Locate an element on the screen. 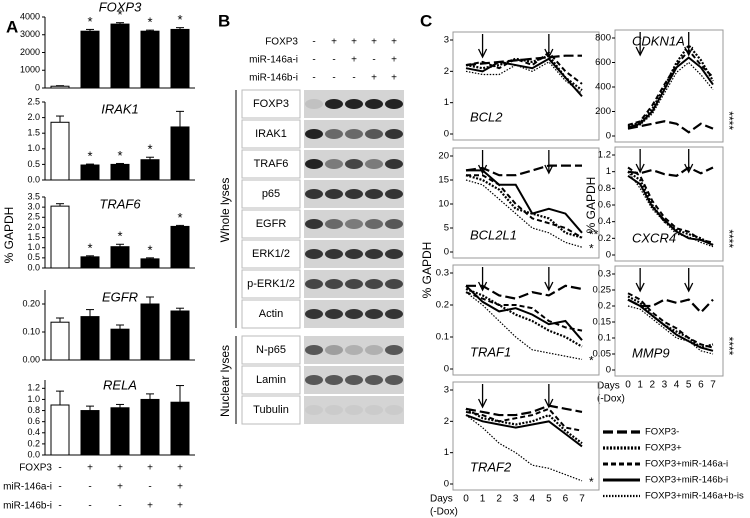 The width and height of the screenshot is (750, 518). blot-strip is located at coordinates (354, 410).